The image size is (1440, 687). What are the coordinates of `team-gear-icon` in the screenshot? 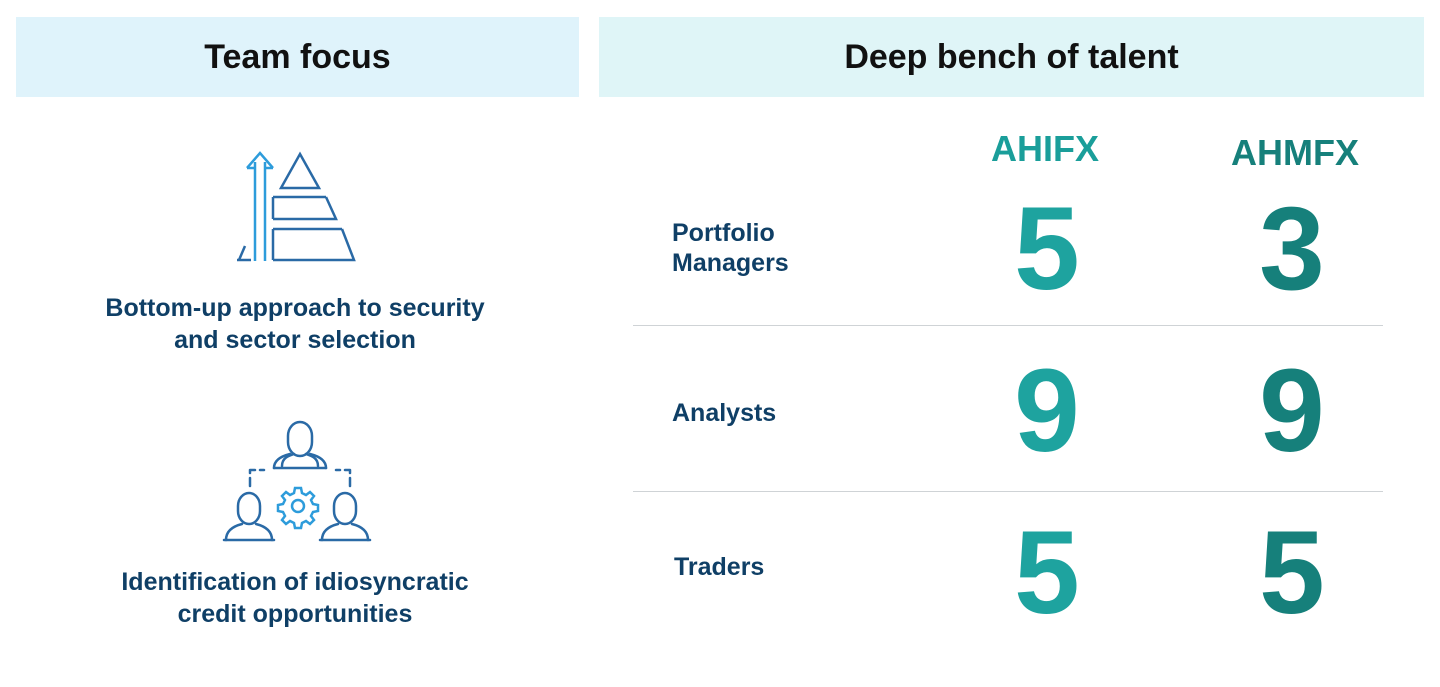 It's located at (300, 481).